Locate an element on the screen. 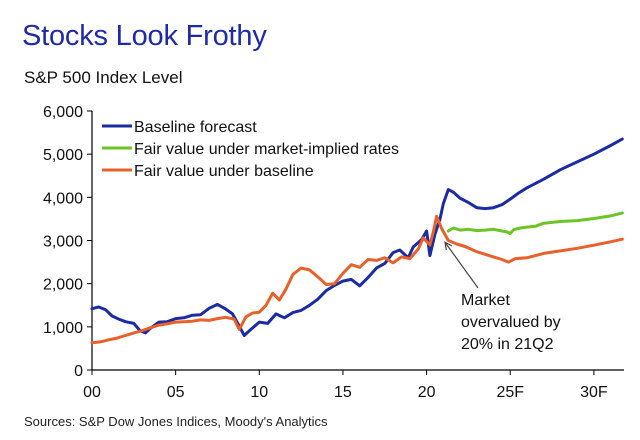  x-tick-label: 00 is located at coordinates (92, 392).